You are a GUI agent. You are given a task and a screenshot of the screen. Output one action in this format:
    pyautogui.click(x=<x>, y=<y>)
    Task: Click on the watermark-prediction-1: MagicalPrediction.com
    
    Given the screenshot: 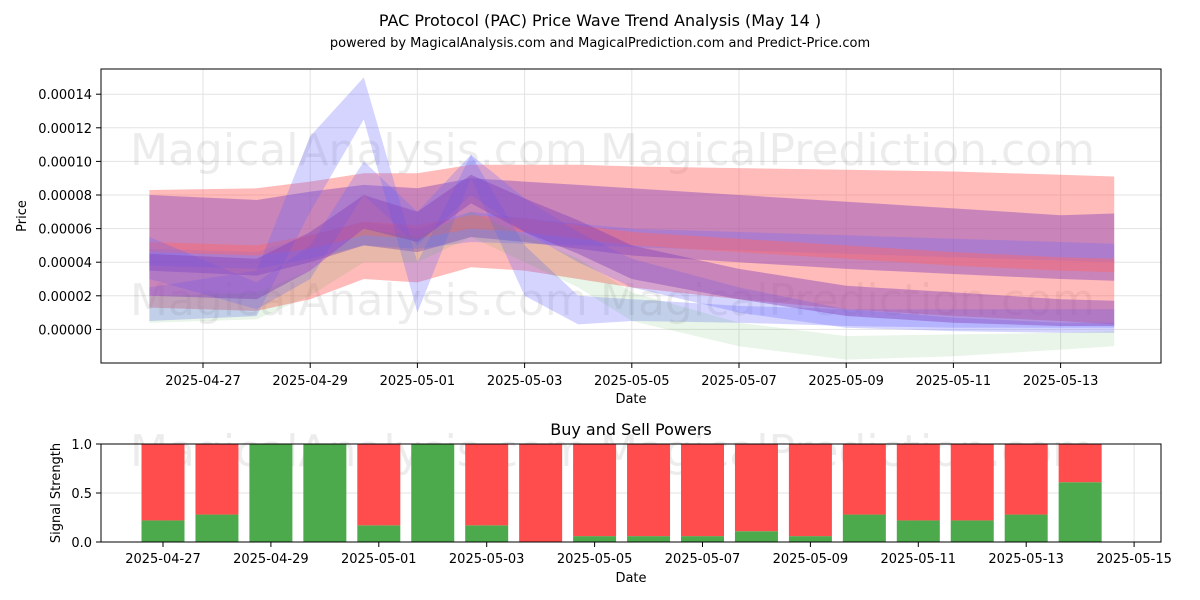 What is the action you would take?
    pyautogui.click(x=847, y=150)
    